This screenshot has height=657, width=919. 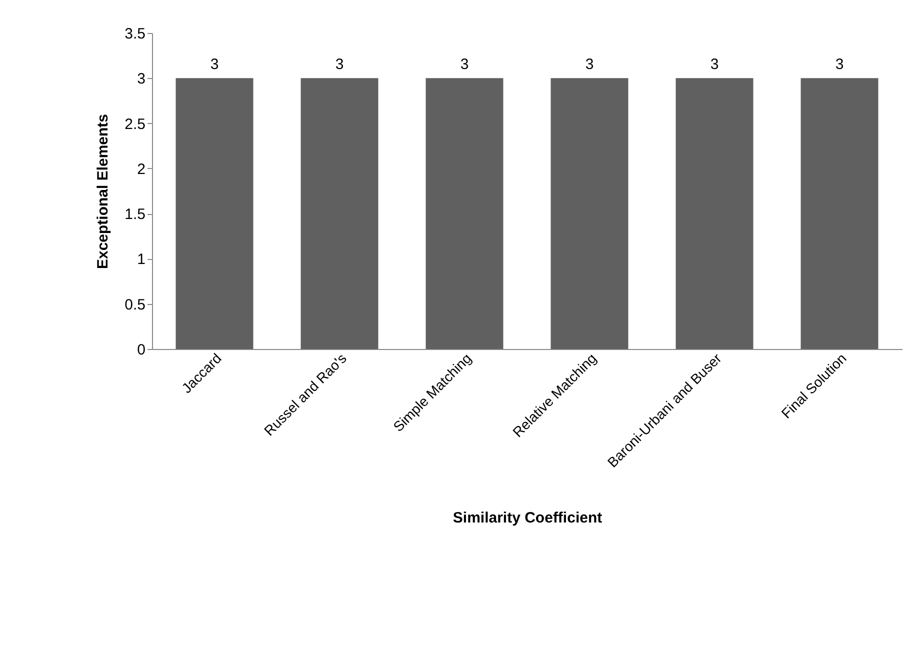 What do you see at coordinates (141, 259) in the screenshot?
I see `y-tick-label: 1` at bounding box center [141, 259].